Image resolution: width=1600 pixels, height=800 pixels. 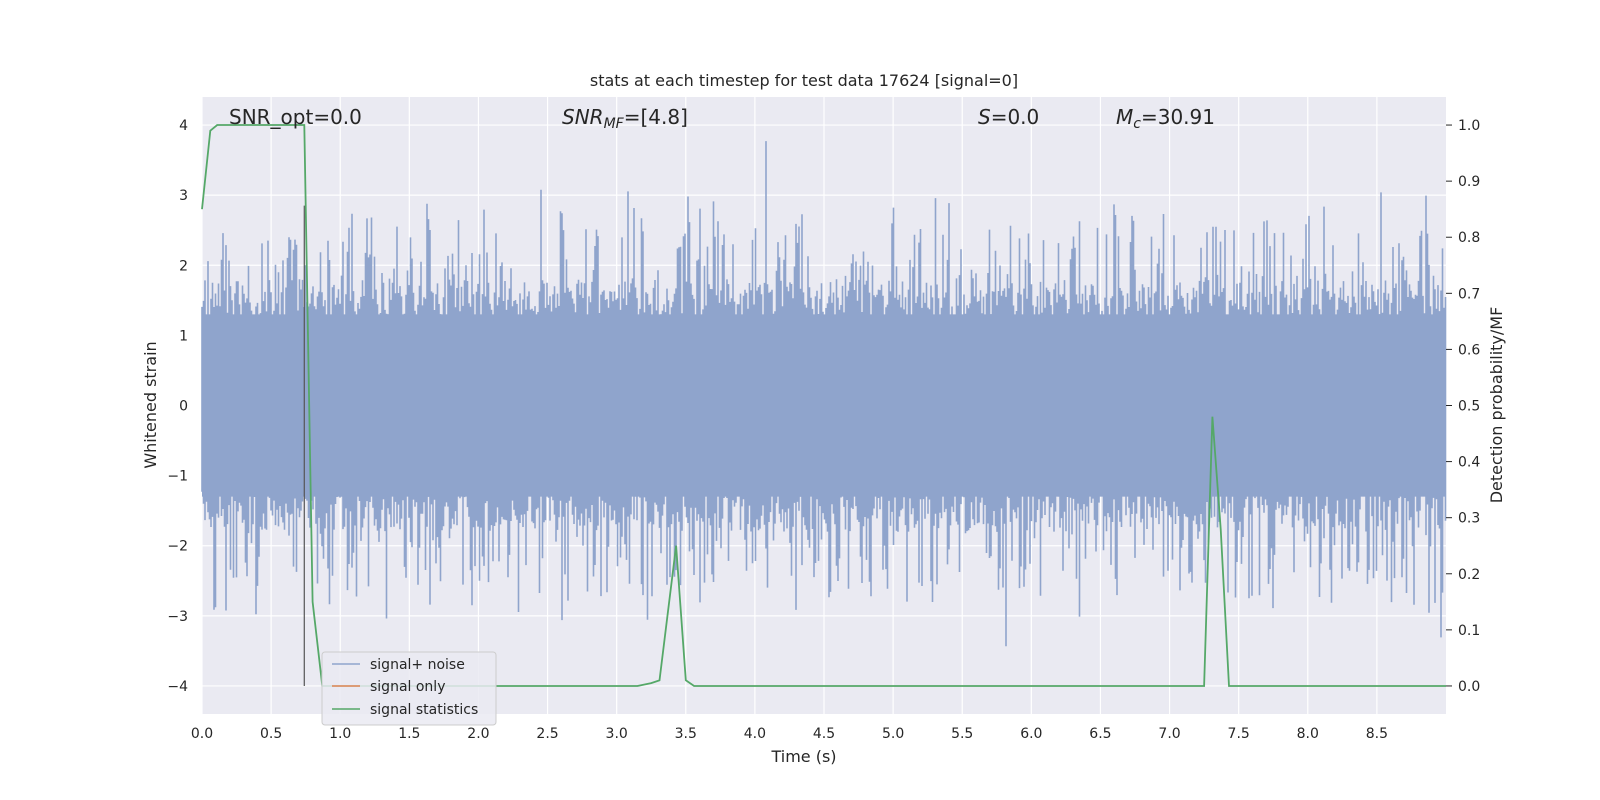 I want to click on x-tick-label: 2.0, so click(x=478, y=734).